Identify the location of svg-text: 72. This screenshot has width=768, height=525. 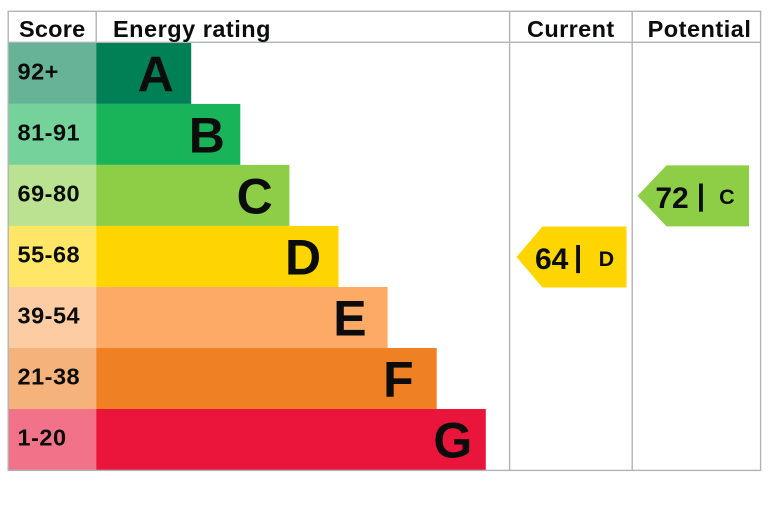
(671, 198).